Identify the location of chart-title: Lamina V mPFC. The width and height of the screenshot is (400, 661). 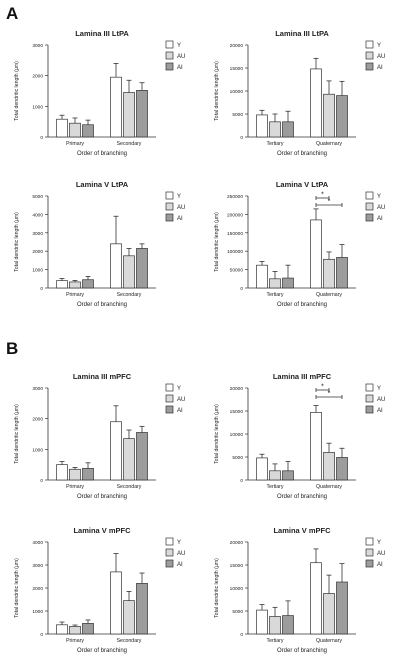
(302, 530).